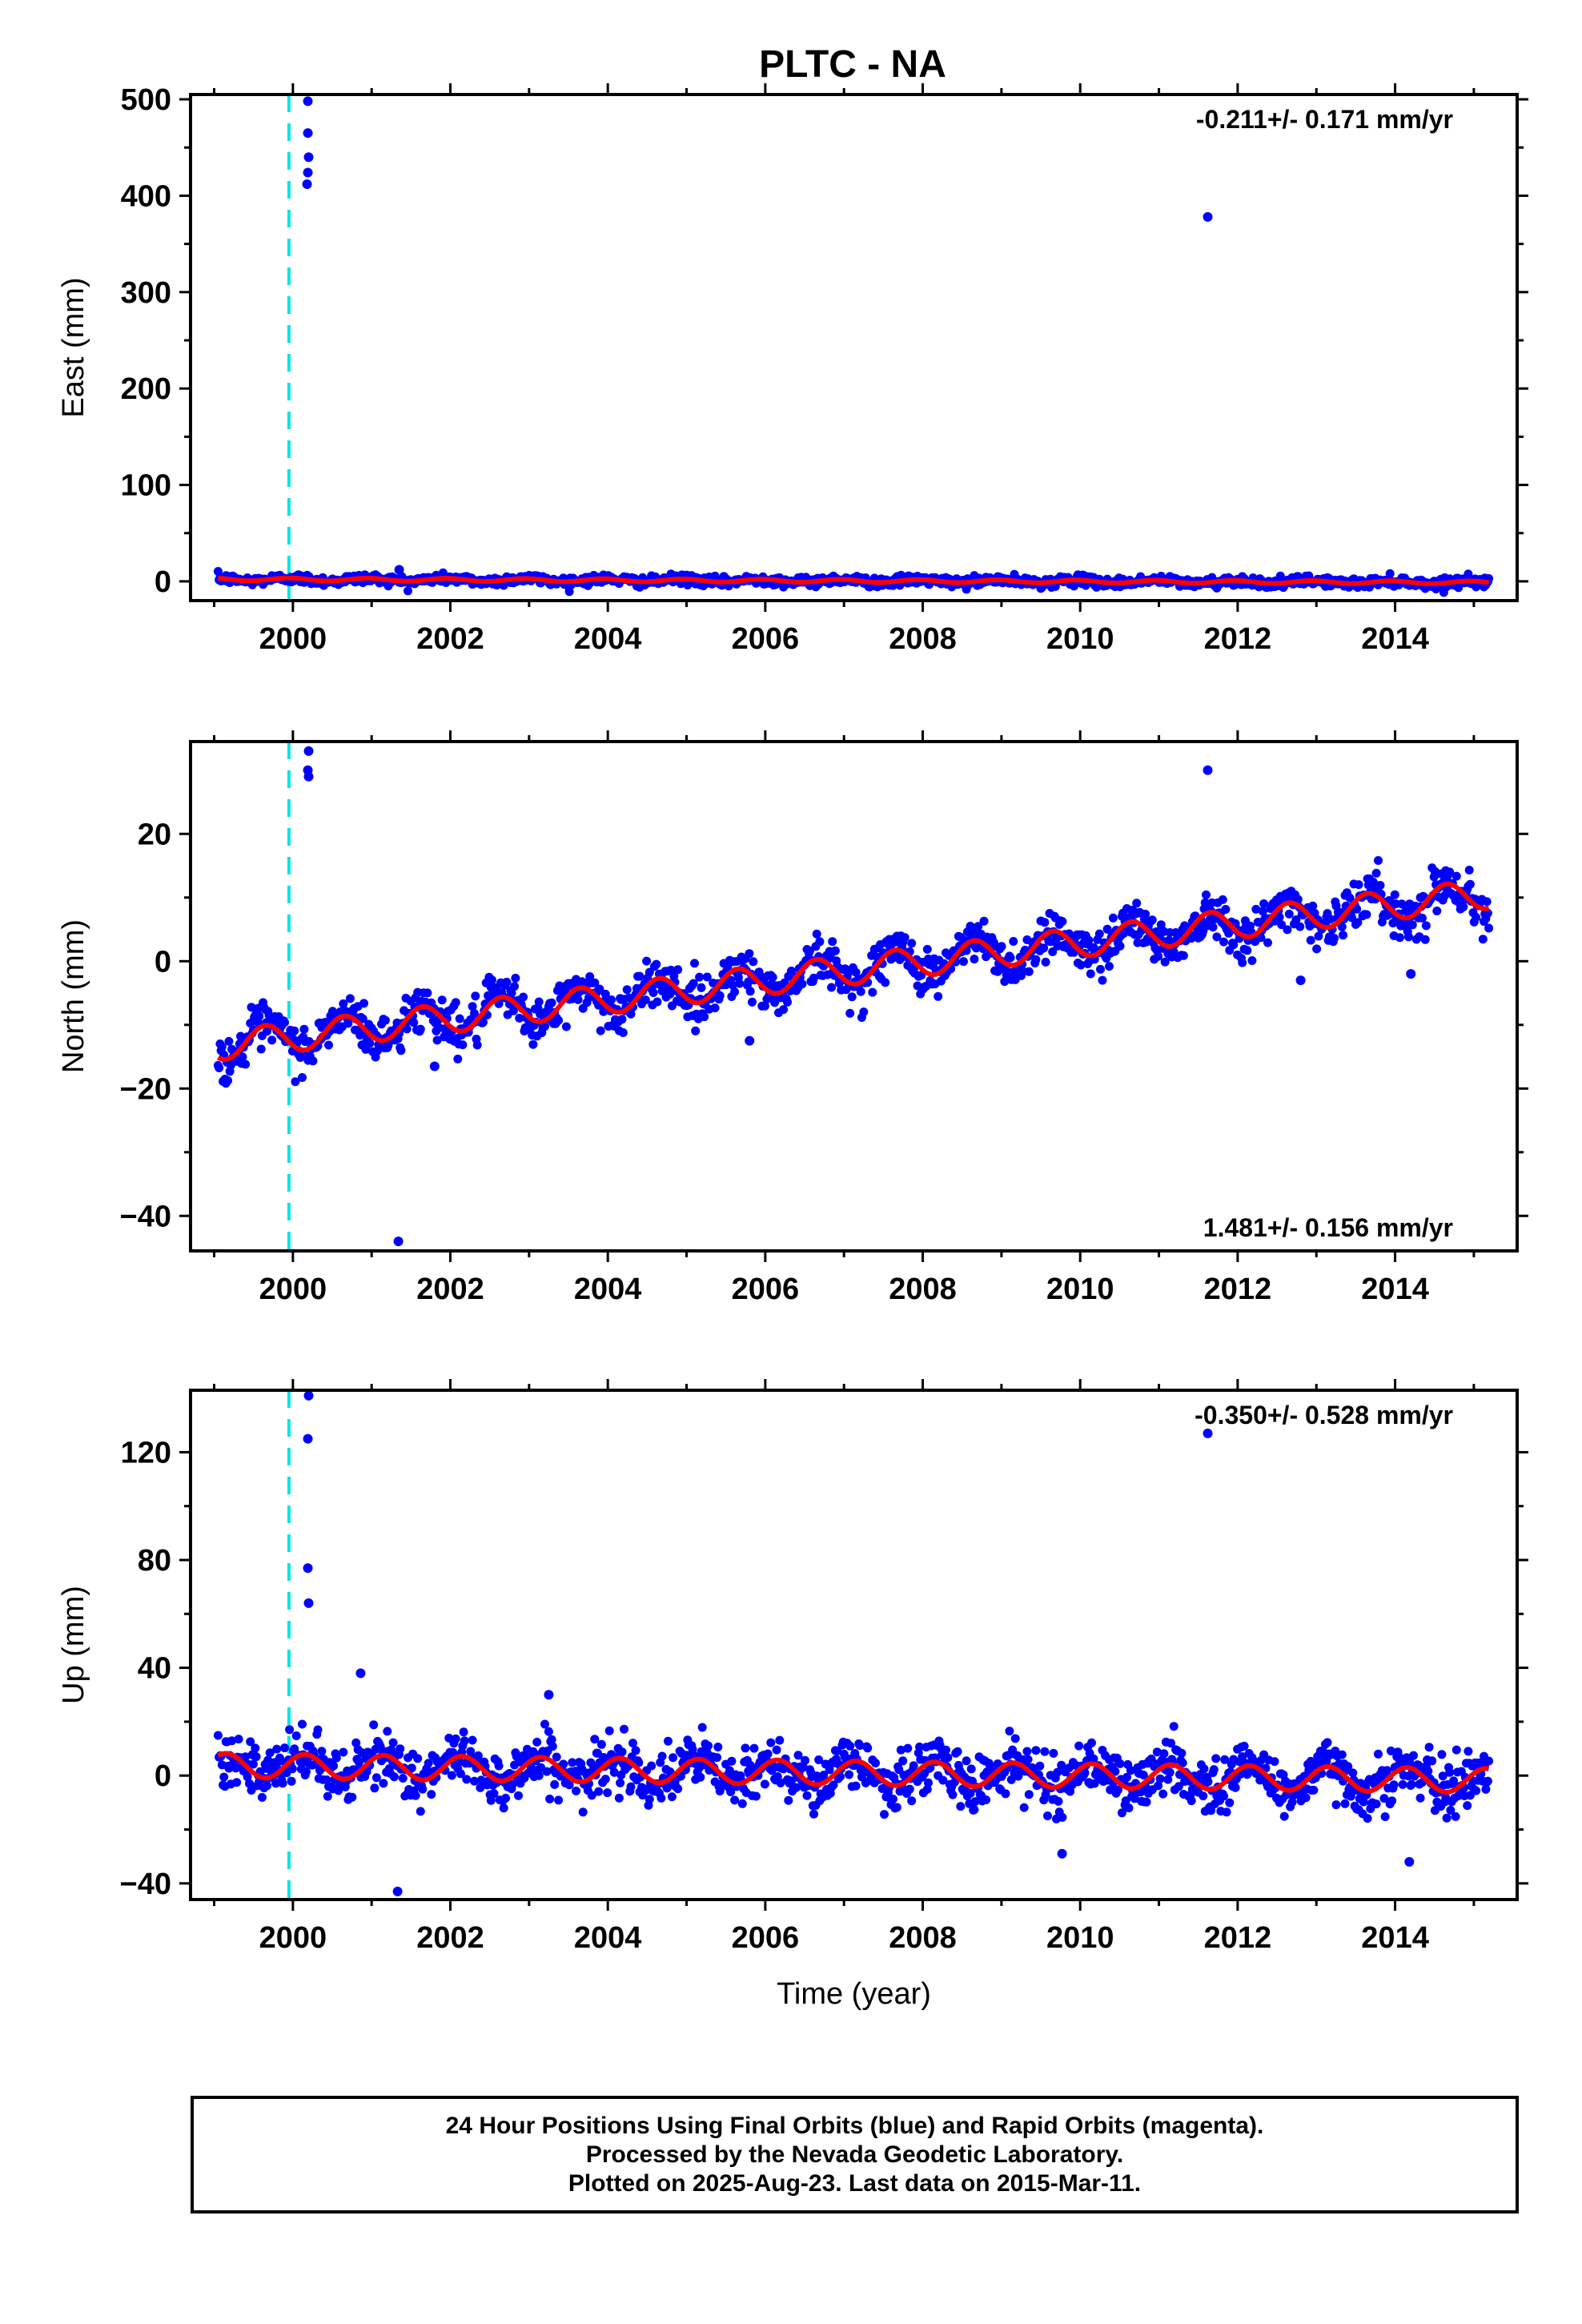 The image size is (1582, 2324). I want to click on x-tick-label: 2010, so click(1080, 1938).